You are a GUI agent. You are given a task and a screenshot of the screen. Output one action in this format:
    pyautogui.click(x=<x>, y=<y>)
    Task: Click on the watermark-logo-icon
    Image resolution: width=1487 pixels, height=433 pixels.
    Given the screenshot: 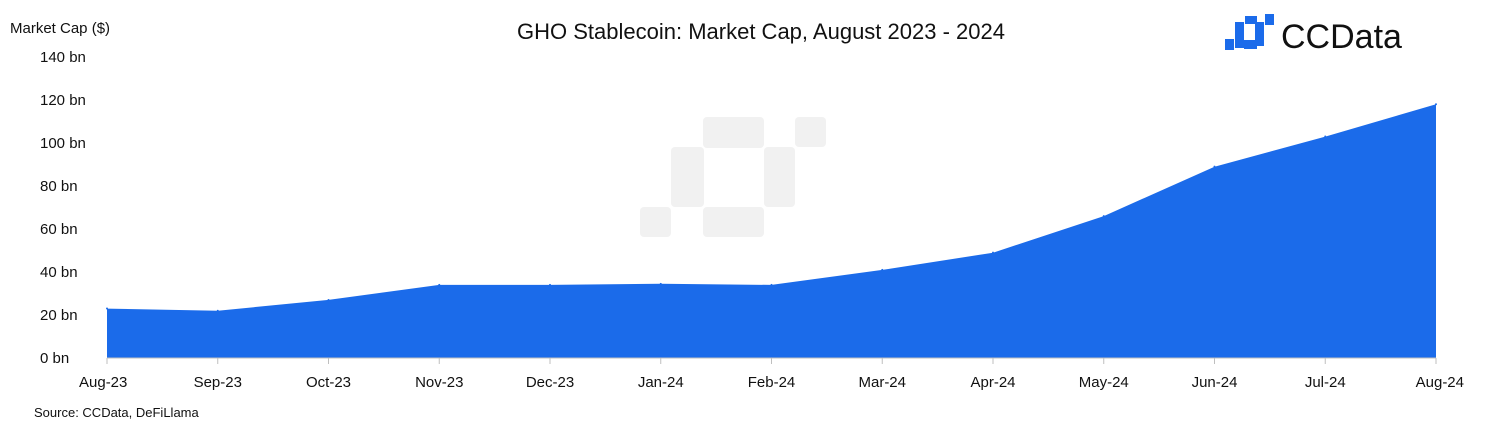 What is the action you would take?
    pyautogui.click(x=733, y=177)
    